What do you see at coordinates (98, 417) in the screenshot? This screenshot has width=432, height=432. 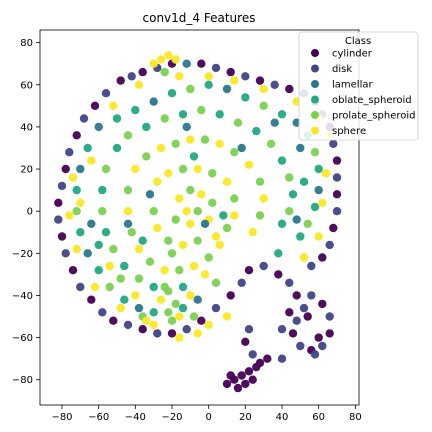 I see `x-tick-label: −60` at bounding box center [98, 417].